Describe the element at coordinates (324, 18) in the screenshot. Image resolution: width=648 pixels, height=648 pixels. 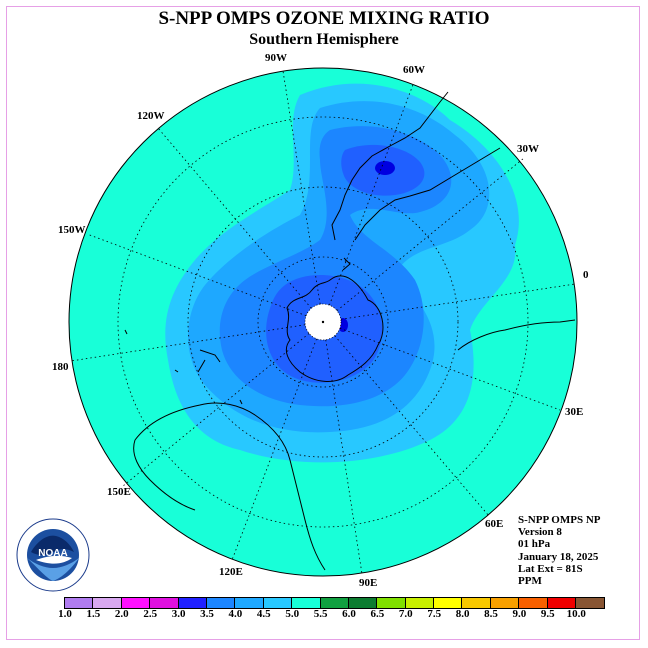
I see `map-title: S-NPP OMPS OZONE MIXING RATIO` at that location.